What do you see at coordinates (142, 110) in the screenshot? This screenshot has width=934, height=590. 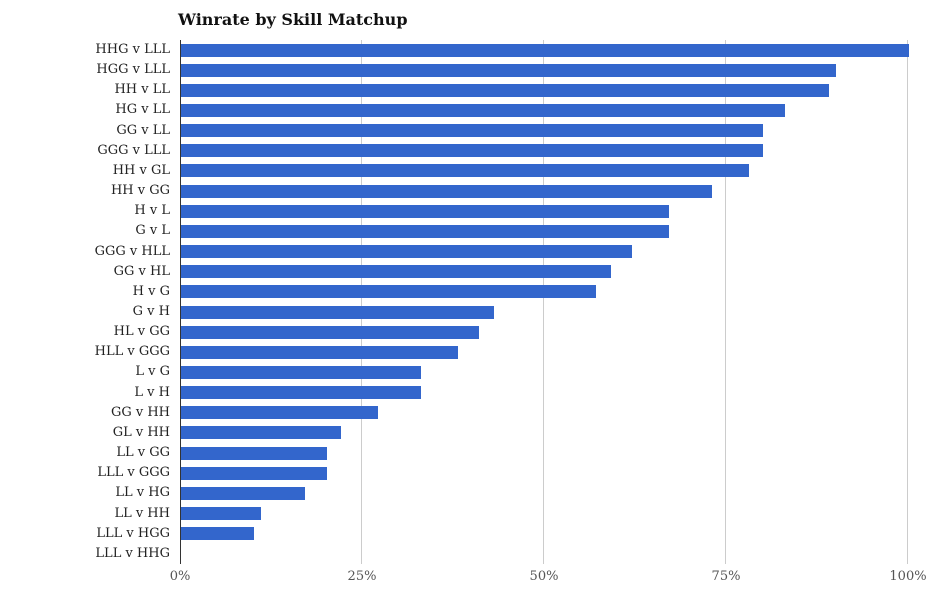 I see `category-label: HG v LL` at bounding box center [142, 110].